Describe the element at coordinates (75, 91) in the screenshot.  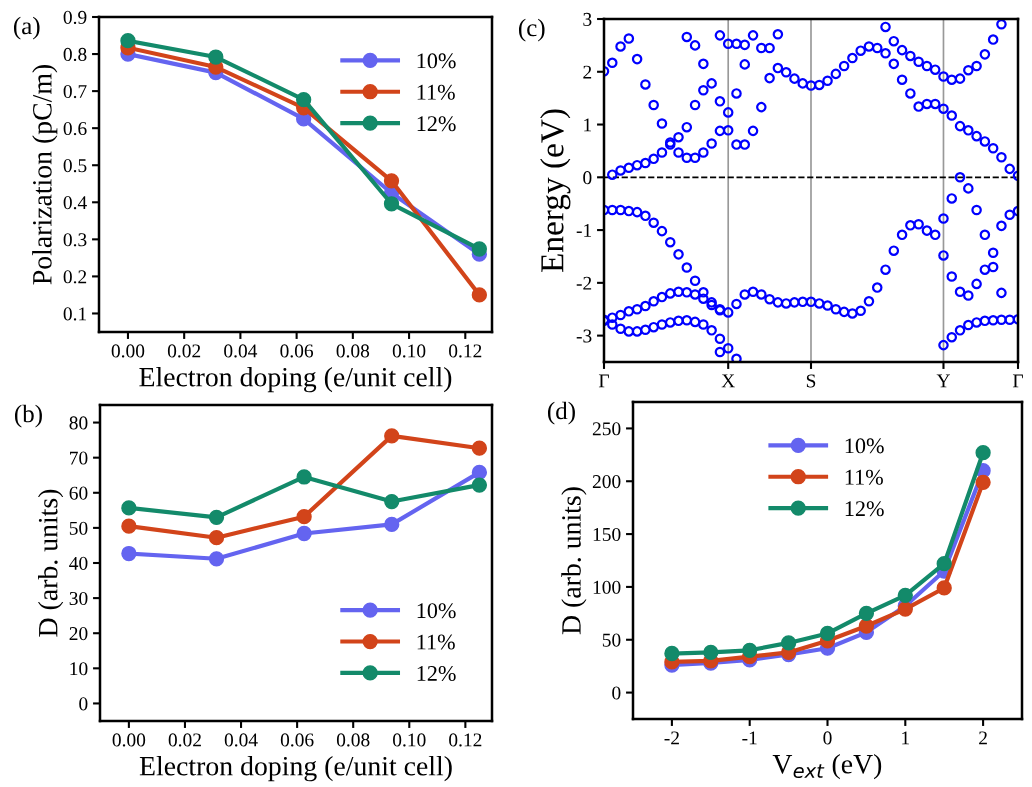
I see `y-tick-label: 0.7` at that location.